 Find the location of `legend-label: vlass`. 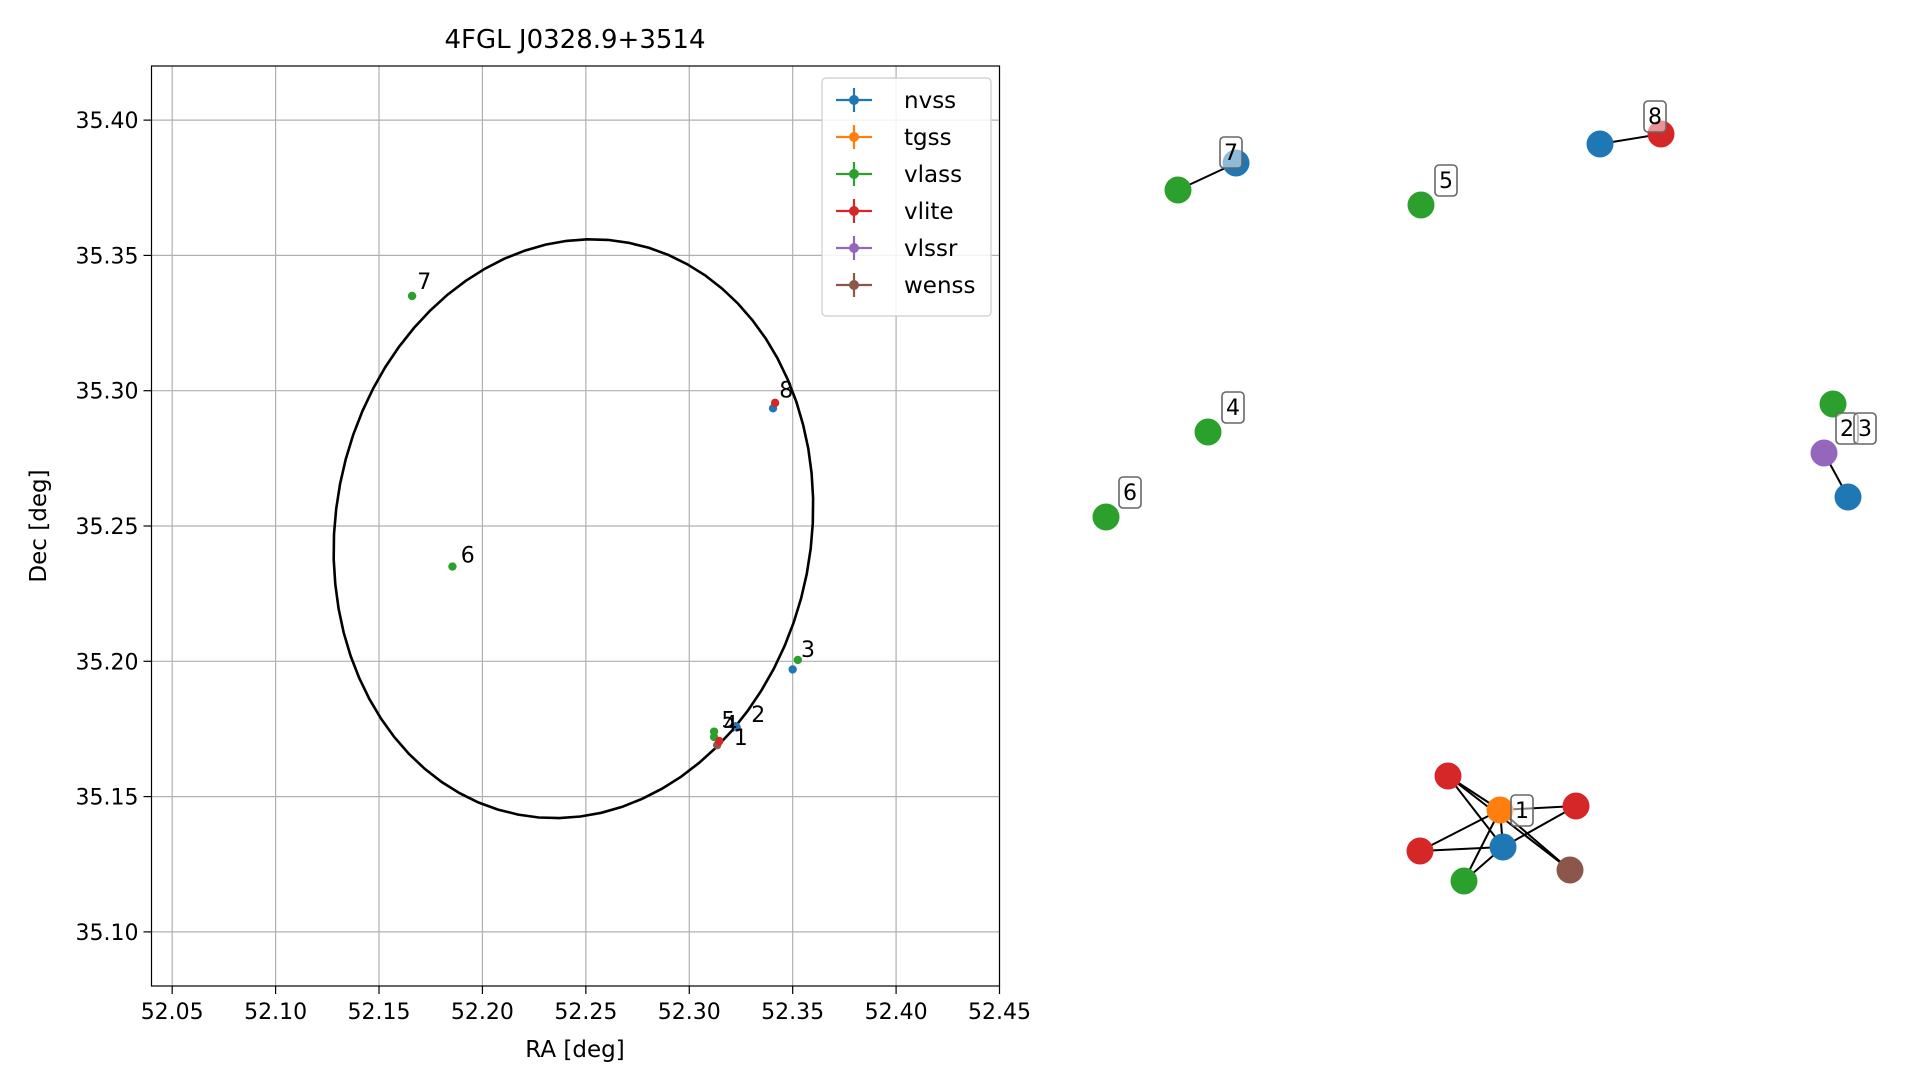

legend-label: vlass is located at coordinates (933, 175).